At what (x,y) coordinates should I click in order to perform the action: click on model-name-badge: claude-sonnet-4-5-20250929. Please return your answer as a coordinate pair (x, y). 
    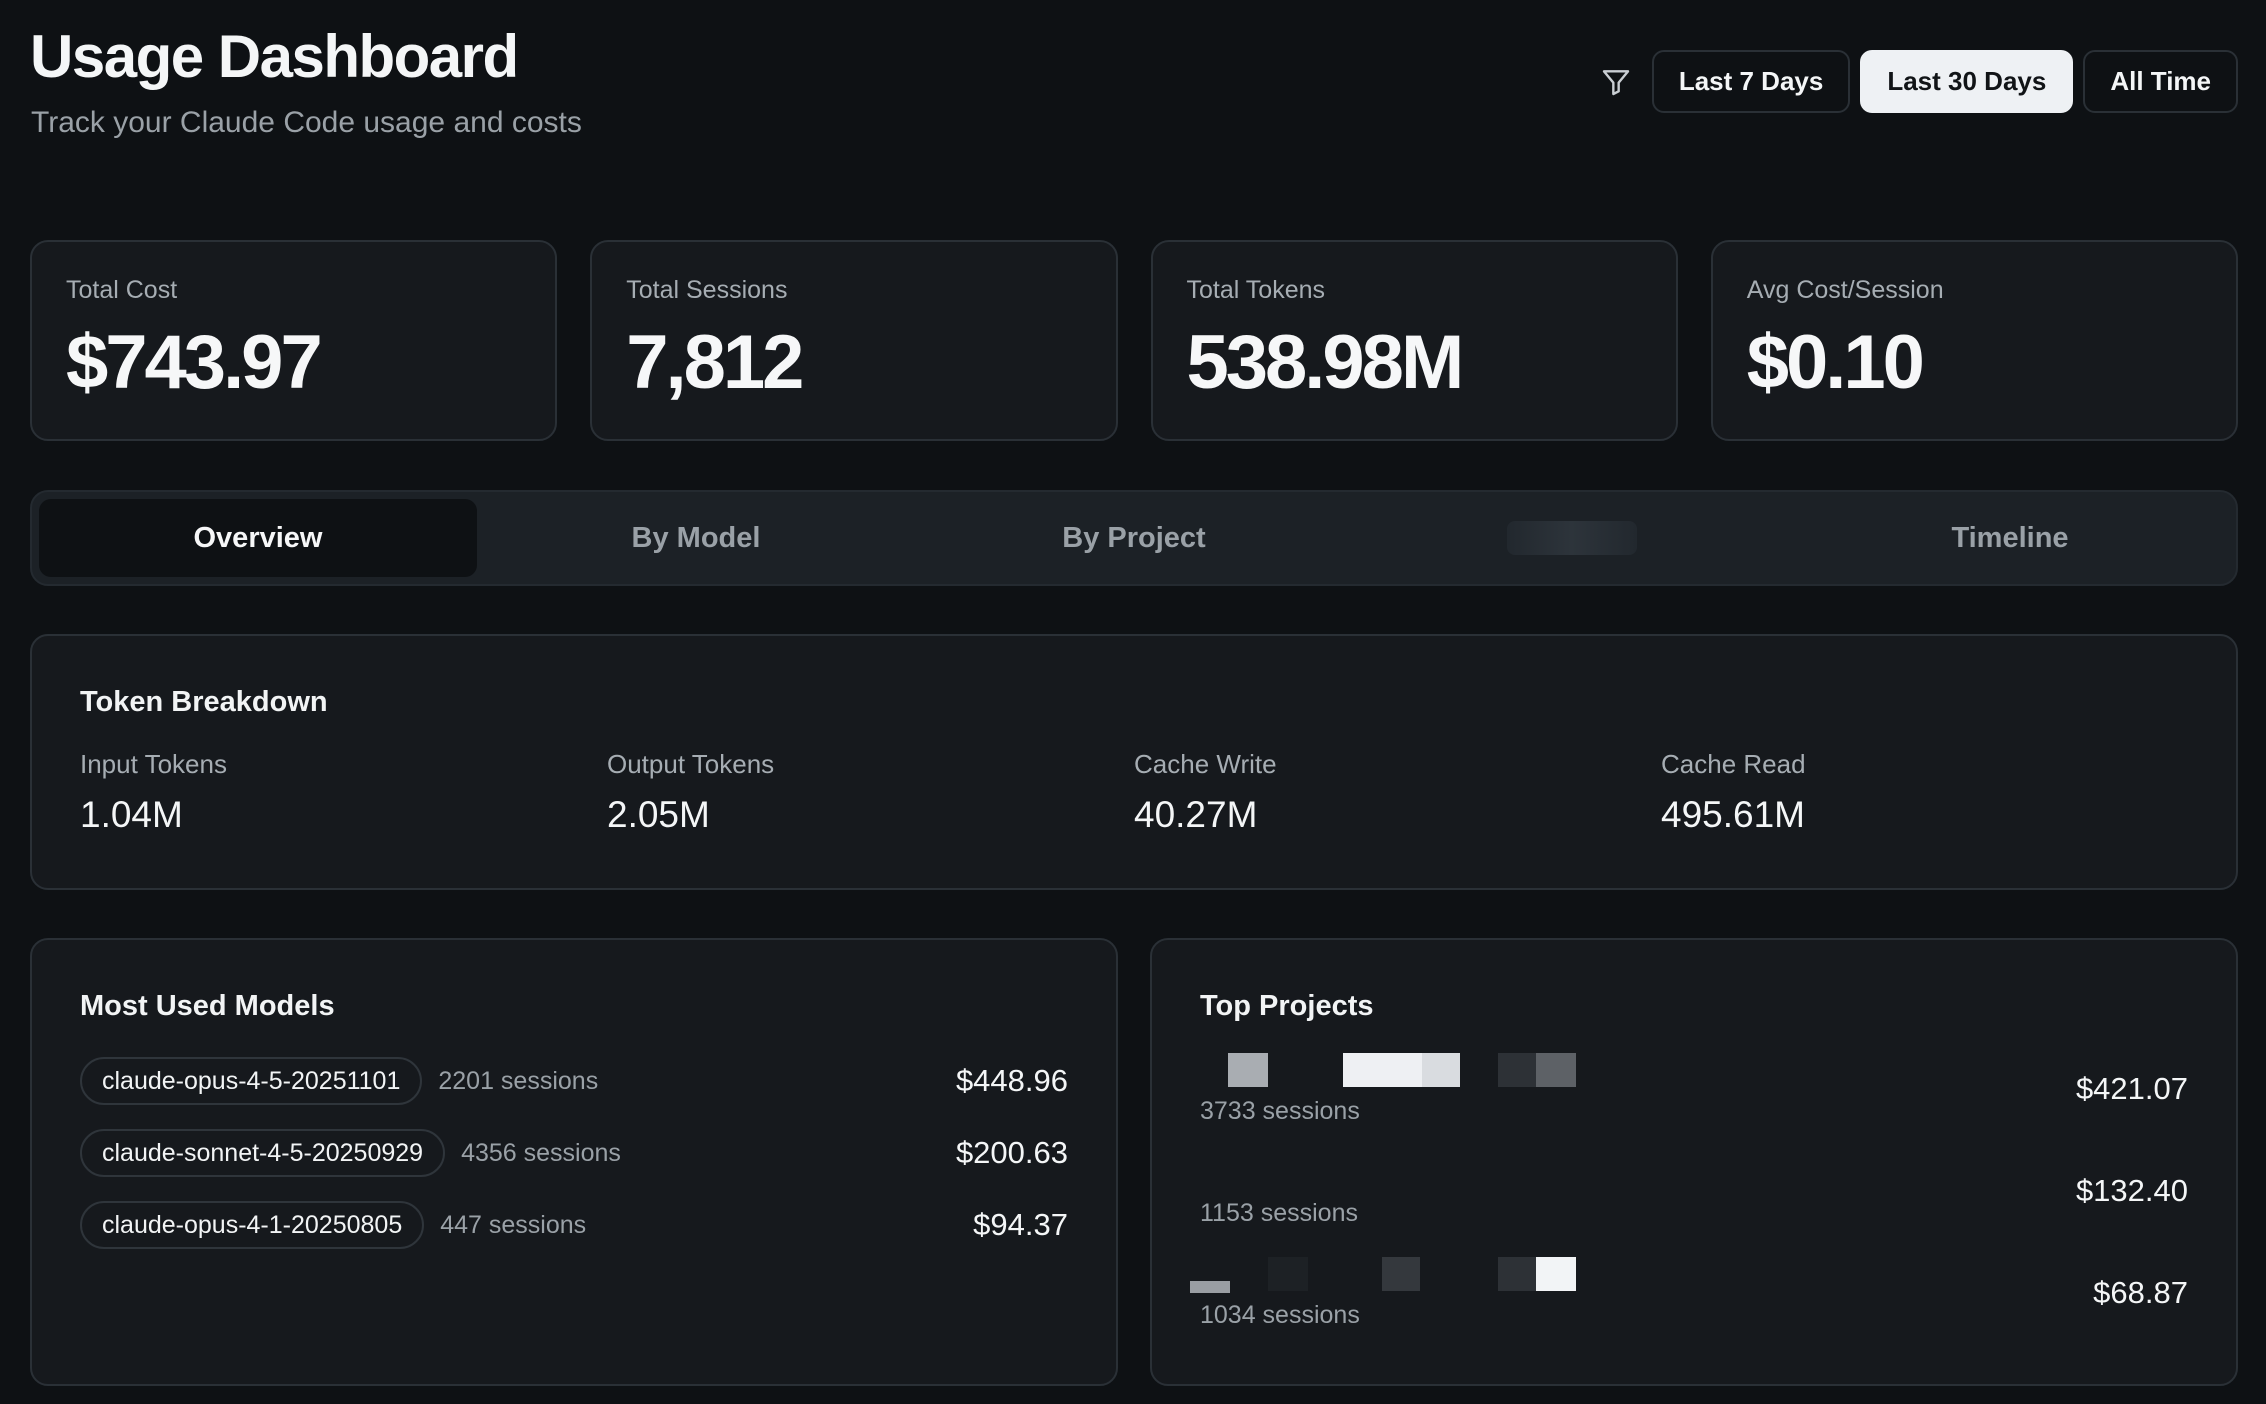
    Looking at the image, I should click on (263, 1153).